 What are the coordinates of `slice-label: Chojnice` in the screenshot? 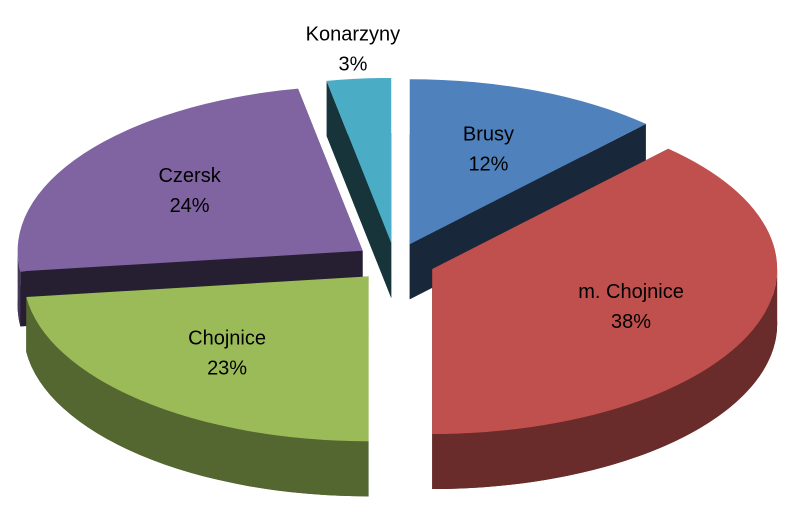 It's located at (227, 338).